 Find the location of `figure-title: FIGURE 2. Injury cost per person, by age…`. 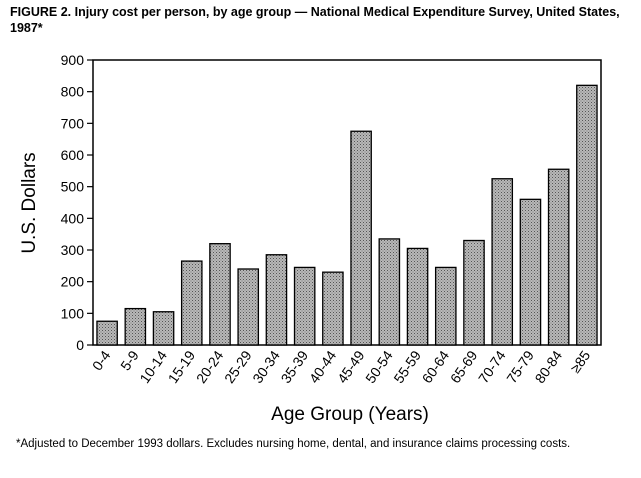

figure-title: FIGURE 2. Injury cost per person, by age… is located at coordinates (315, 20).